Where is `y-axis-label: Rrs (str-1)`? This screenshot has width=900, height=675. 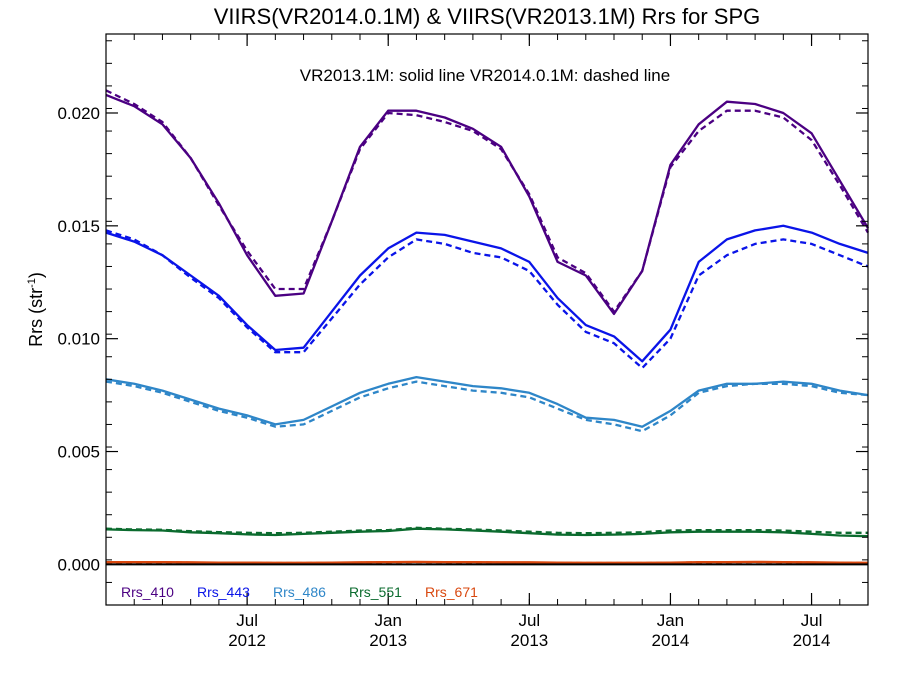
y-axis-label: Rrs (str-1) is located at coordinates (36, 309).